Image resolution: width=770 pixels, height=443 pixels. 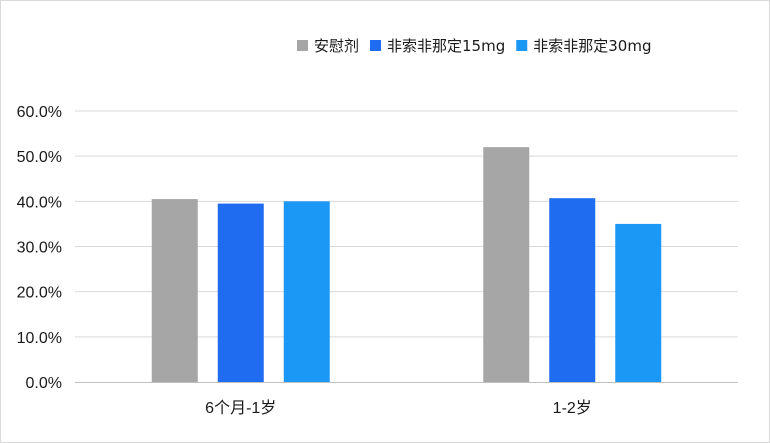 What do you see at coordinates (592, 46) in the screenshot?
I see `legend-label: 非索非那定30mg` at bounding box center [592, 46].